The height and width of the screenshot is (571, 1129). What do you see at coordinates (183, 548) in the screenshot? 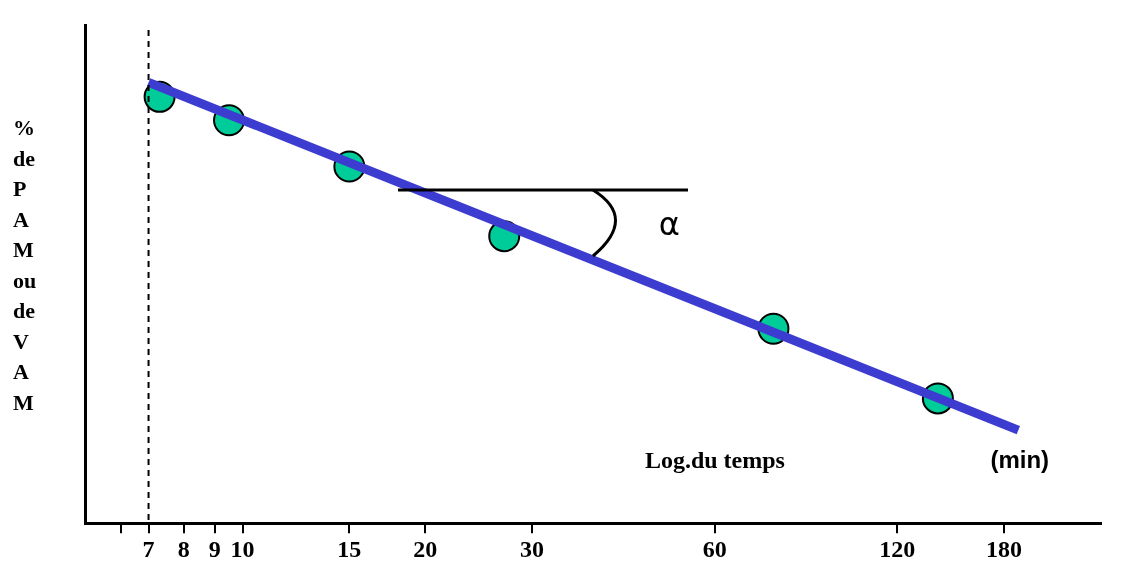
I see `x-tick-label: 8` at bounding box center [183, 548].